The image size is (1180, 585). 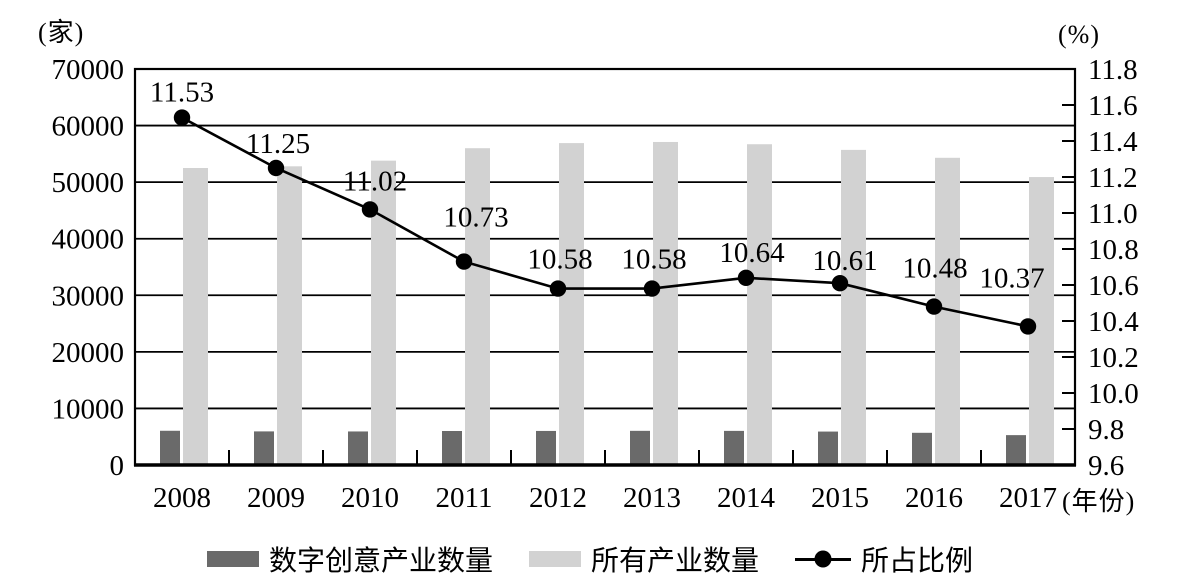 I want to click on ratio-dot-2016, so click(x=934, y=306).